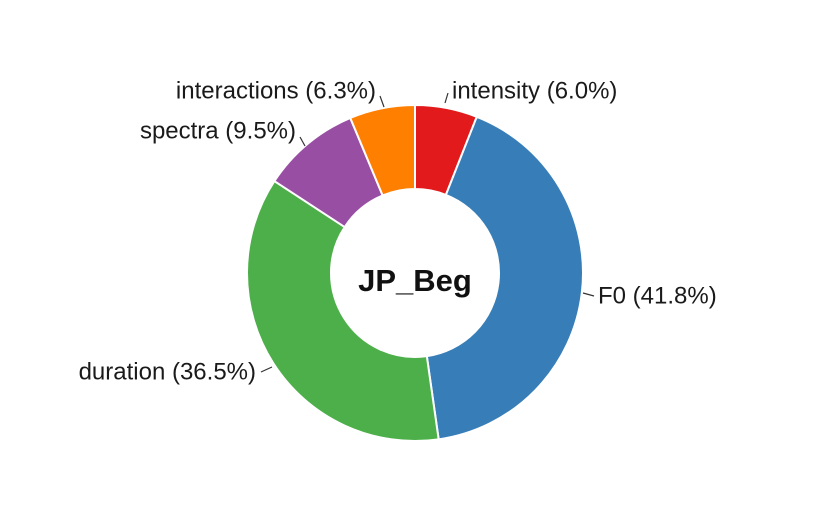 Image resolution: width=827 pixels, height=531 pixels. What do you see at coordinates (382, 101) in the screenshot?
I see `leader-line-interactions` at bounding box center [382, 101].